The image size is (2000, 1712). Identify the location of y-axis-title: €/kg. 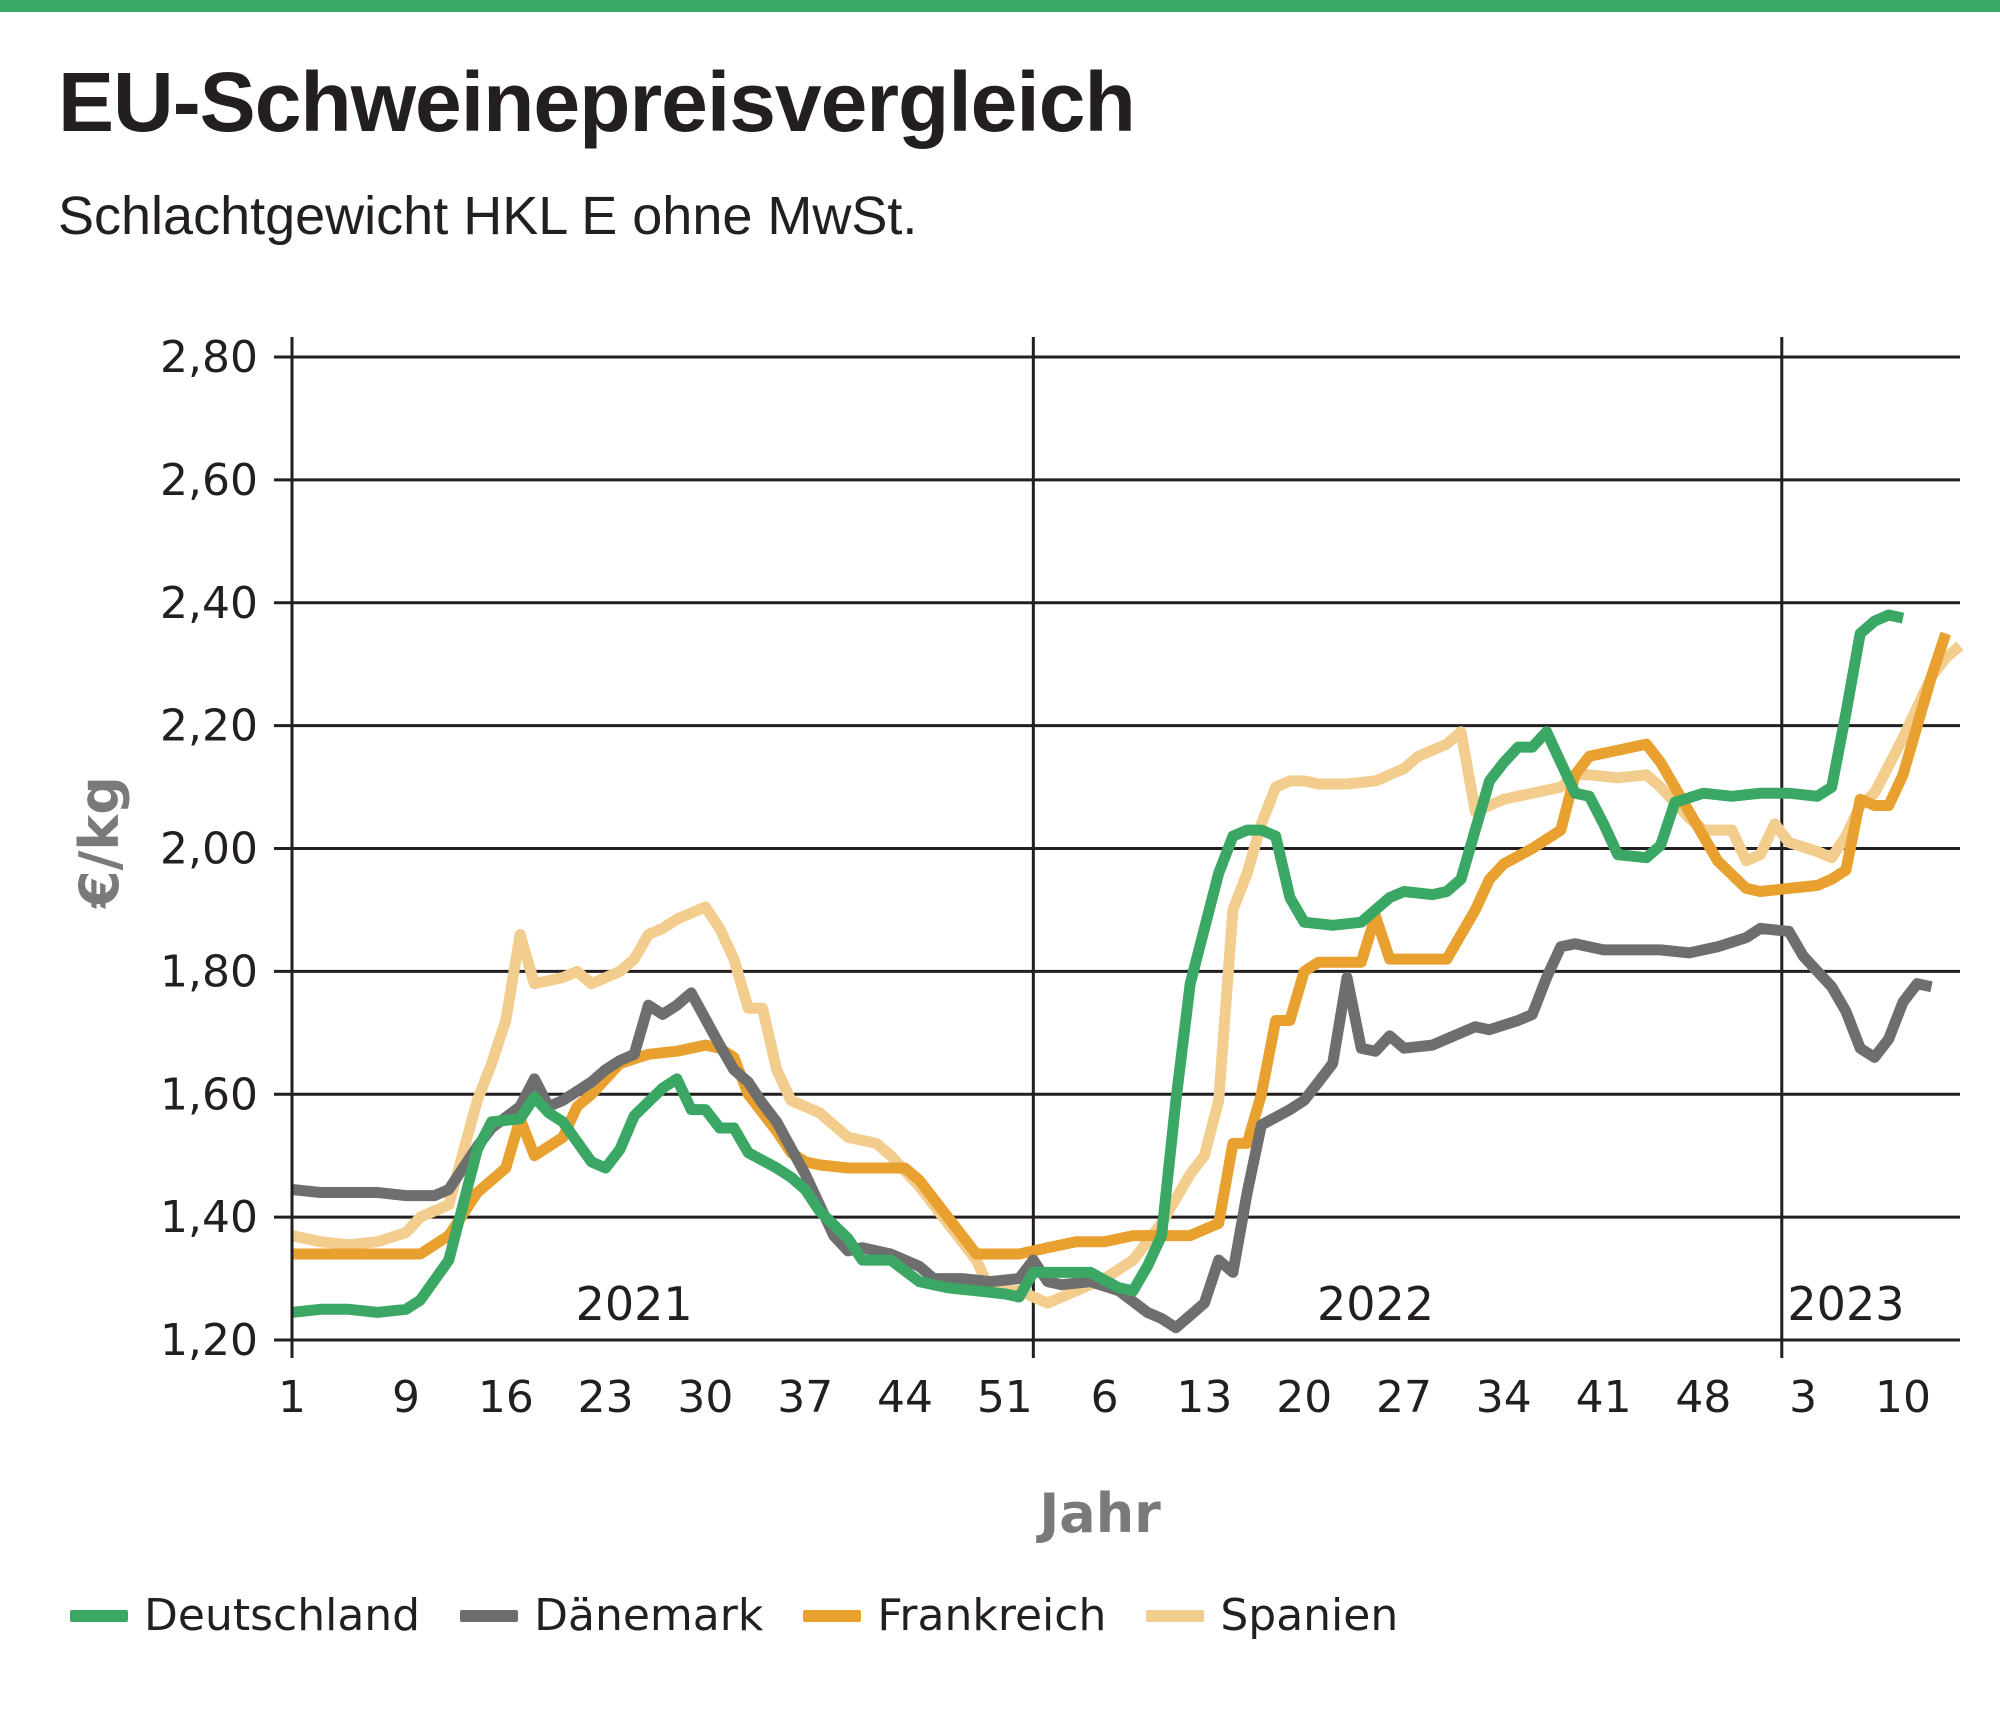
(99, 843).